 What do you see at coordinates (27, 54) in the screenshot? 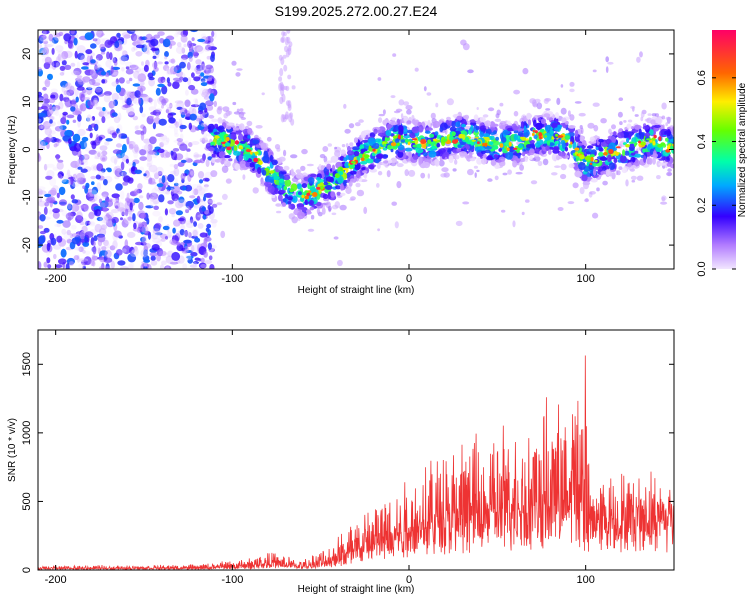
I see `y-tick-label: 20` at bounding box center [27, 54].